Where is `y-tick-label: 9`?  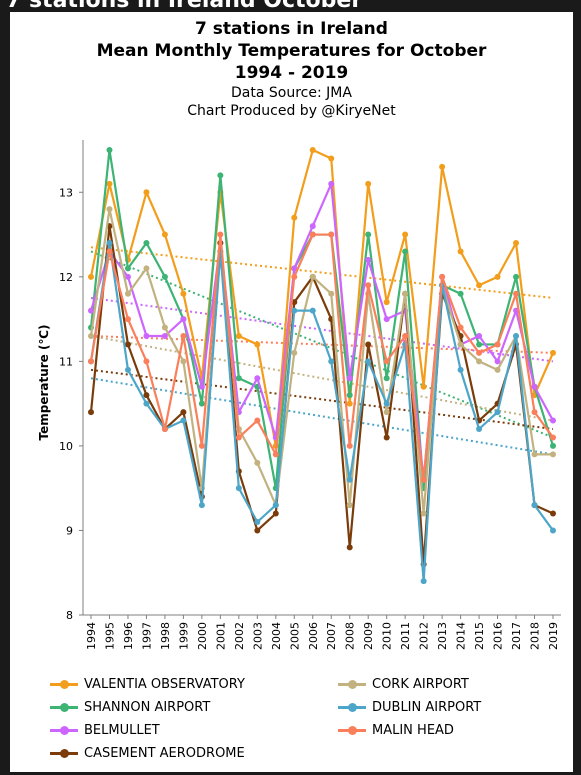
y-tick-label: 9 is located at coordinates (69, 530).